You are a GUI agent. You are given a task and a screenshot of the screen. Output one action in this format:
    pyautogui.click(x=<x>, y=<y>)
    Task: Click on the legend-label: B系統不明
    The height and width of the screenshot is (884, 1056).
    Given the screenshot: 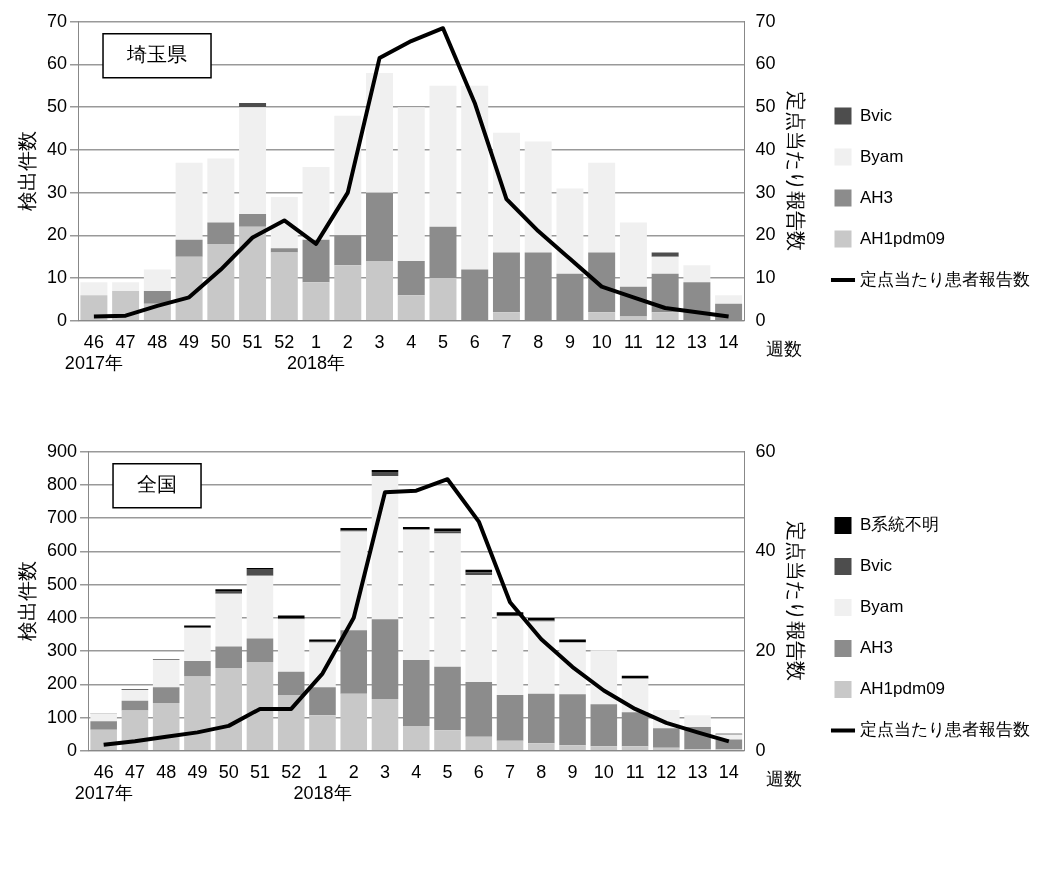 What is the action you would take?
    pyautogui.click(x=900, y=525)
    